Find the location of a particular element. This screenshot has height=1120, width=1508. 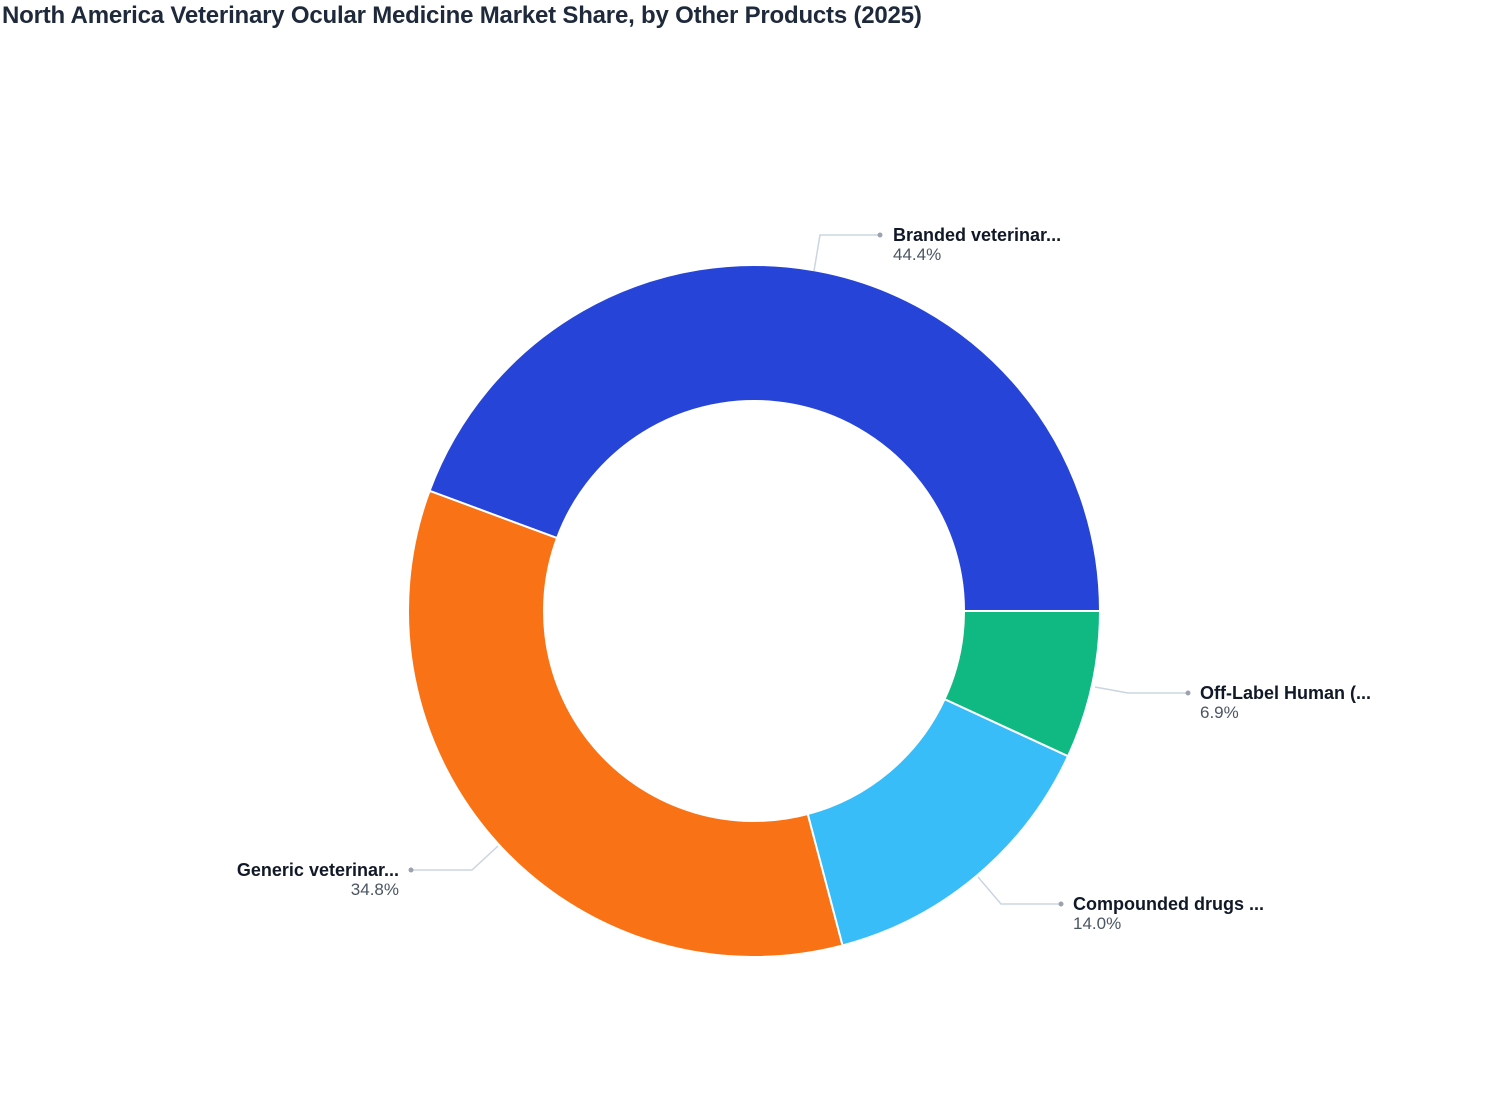

donut-slice-generic is located at coordinates (625, 723).